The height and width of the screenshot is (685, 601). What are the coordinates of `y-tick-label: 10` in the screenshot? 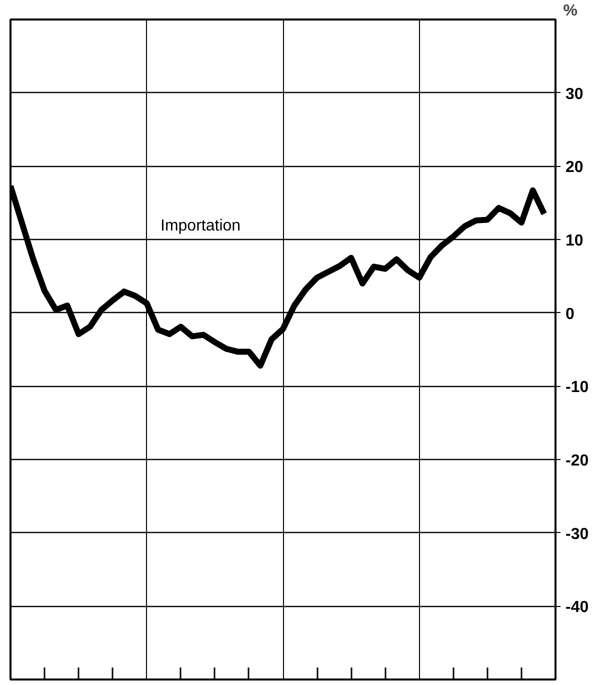 It's located at (575, 241).